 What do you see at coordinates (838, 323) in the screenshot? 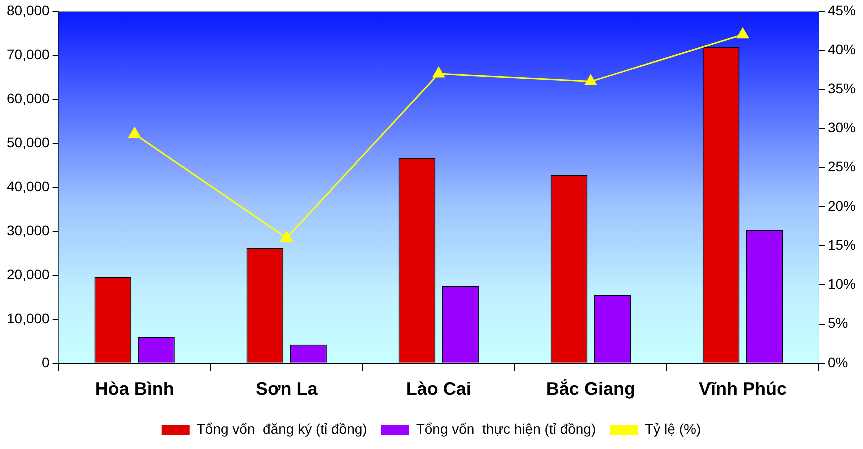
I see `y2-tick-label: 5%` at bounding box center [838, 323].